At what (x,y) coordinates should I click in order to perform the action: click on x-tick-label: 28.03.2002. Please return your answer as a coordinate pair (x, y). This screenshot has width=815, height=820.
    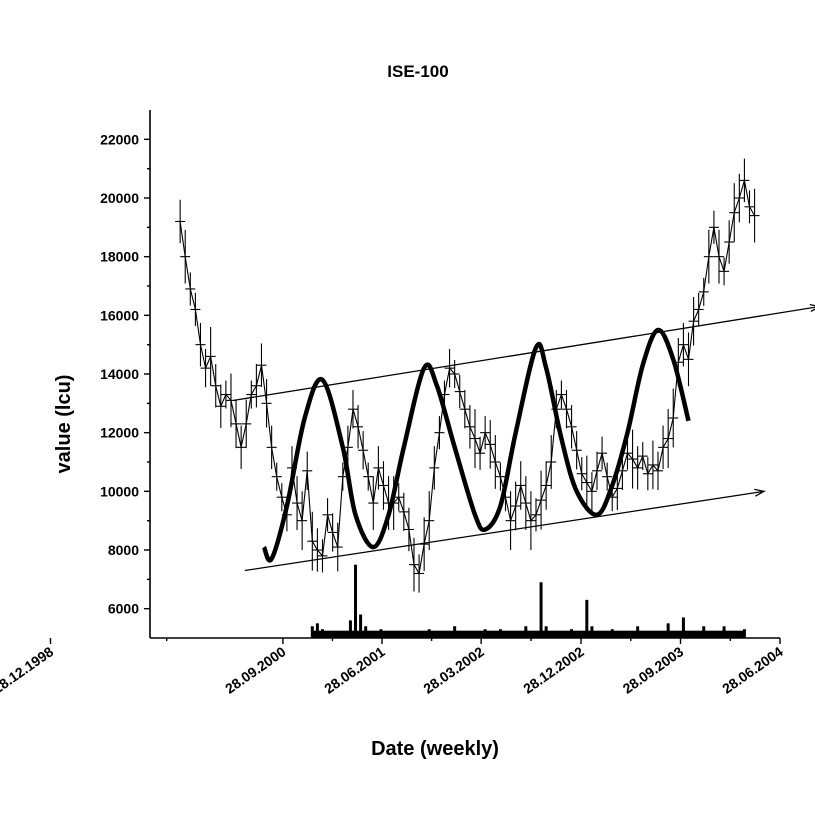
    Looking at the image, I should click on (453, 669).